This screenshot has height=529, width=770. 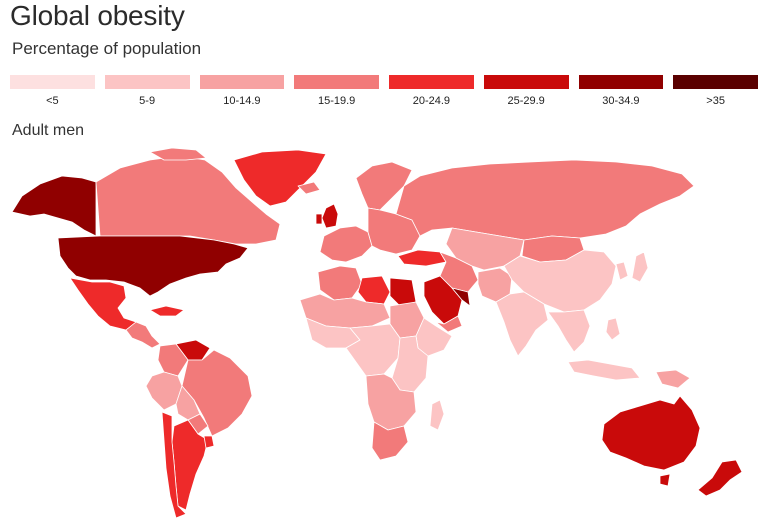 What do you see at coordinates (431, 91) in the screenshot?
I see `legend-item-20-24-9: 20-24.9` at bounding box center [431, 91].